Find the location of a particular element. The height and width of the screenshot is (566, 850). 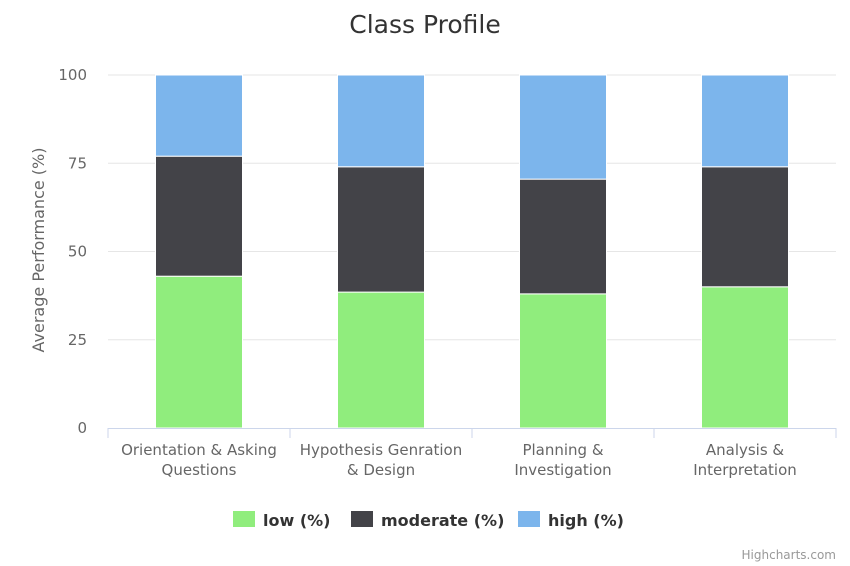

x-tick-label: Analysis & is located at coordinates (745, 450).